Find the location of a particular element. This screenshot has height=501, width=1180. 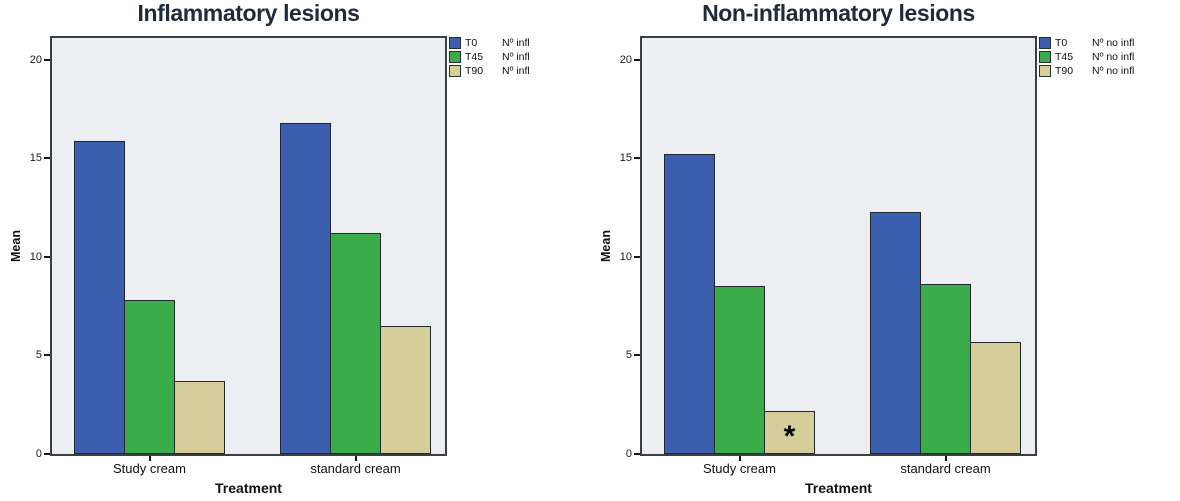

legend-item-t45: T45 Nº no infl is located at coordinates (1086, 57).